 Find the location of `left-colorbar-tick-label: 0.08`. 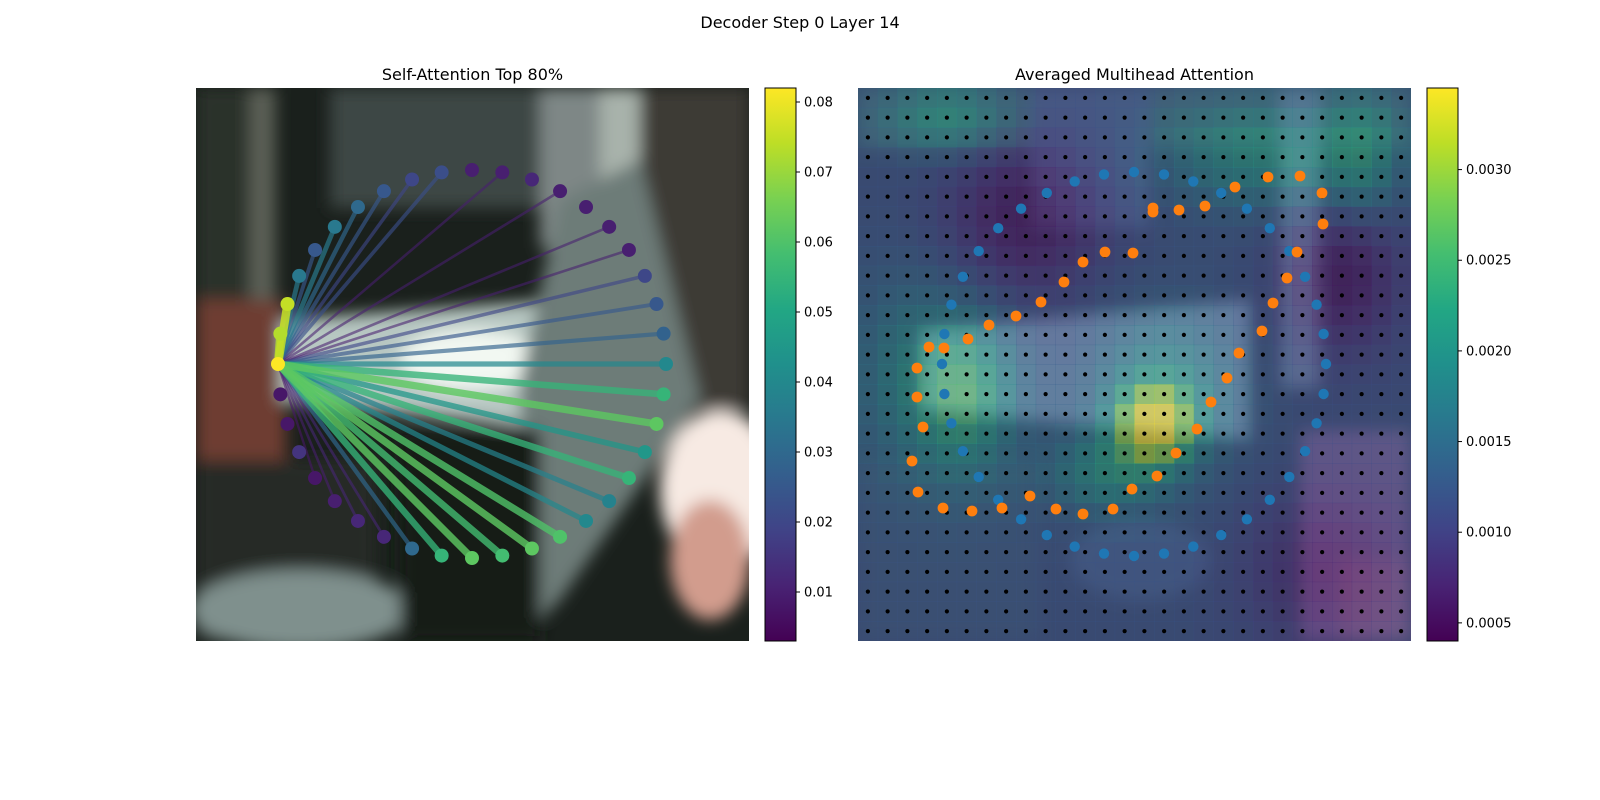

left-colorbar-tick-label: 0.08 is located at coordinates (818, 103).